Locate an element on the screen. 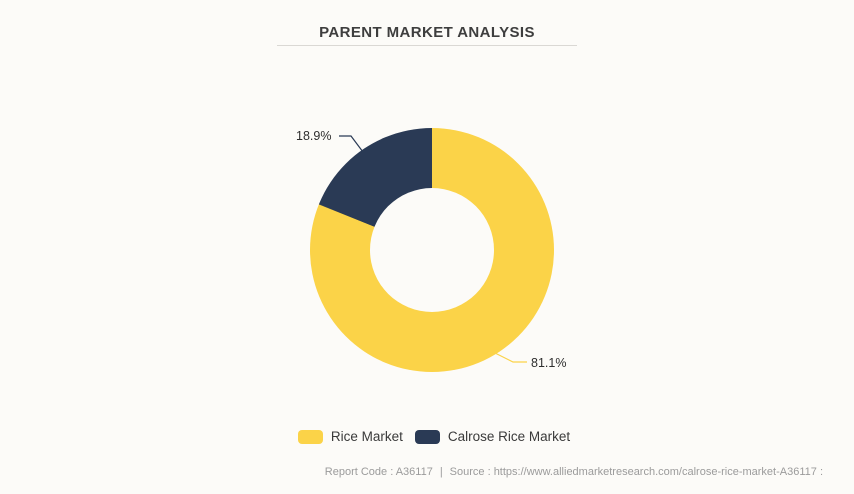 The height and width of the screenshot is (494, 854). percent-label-calrose: 18.9% is located at coordinates (314, 136).